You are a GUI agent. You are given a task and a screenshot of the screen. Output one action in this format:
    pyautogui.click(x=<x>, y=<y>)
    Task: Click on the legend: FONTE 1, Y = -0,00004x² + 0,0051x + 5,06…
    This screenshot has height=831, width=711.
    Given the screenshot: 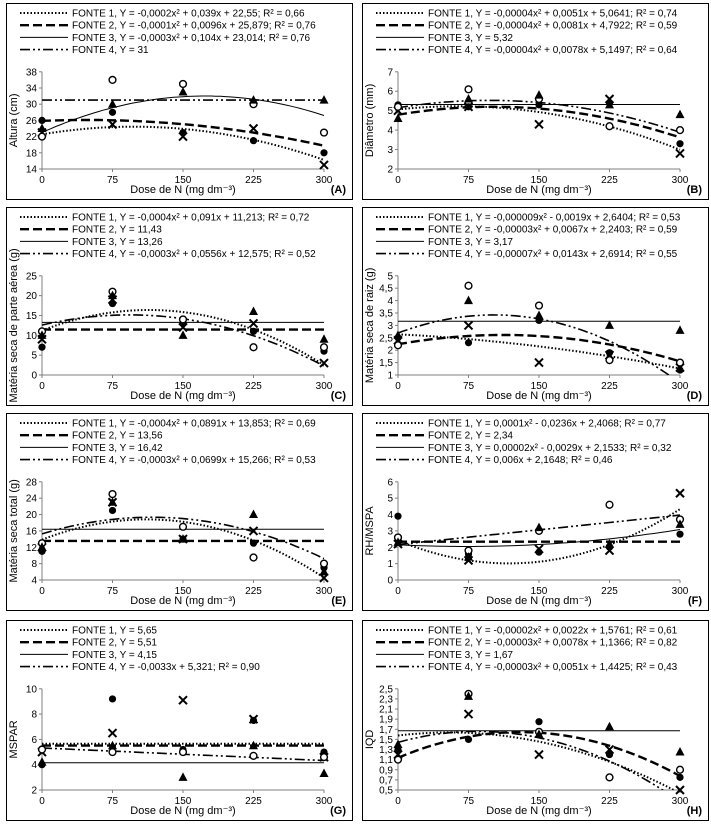 What is the action you would take?
    pyautogui.click(x=527, y=32)
    